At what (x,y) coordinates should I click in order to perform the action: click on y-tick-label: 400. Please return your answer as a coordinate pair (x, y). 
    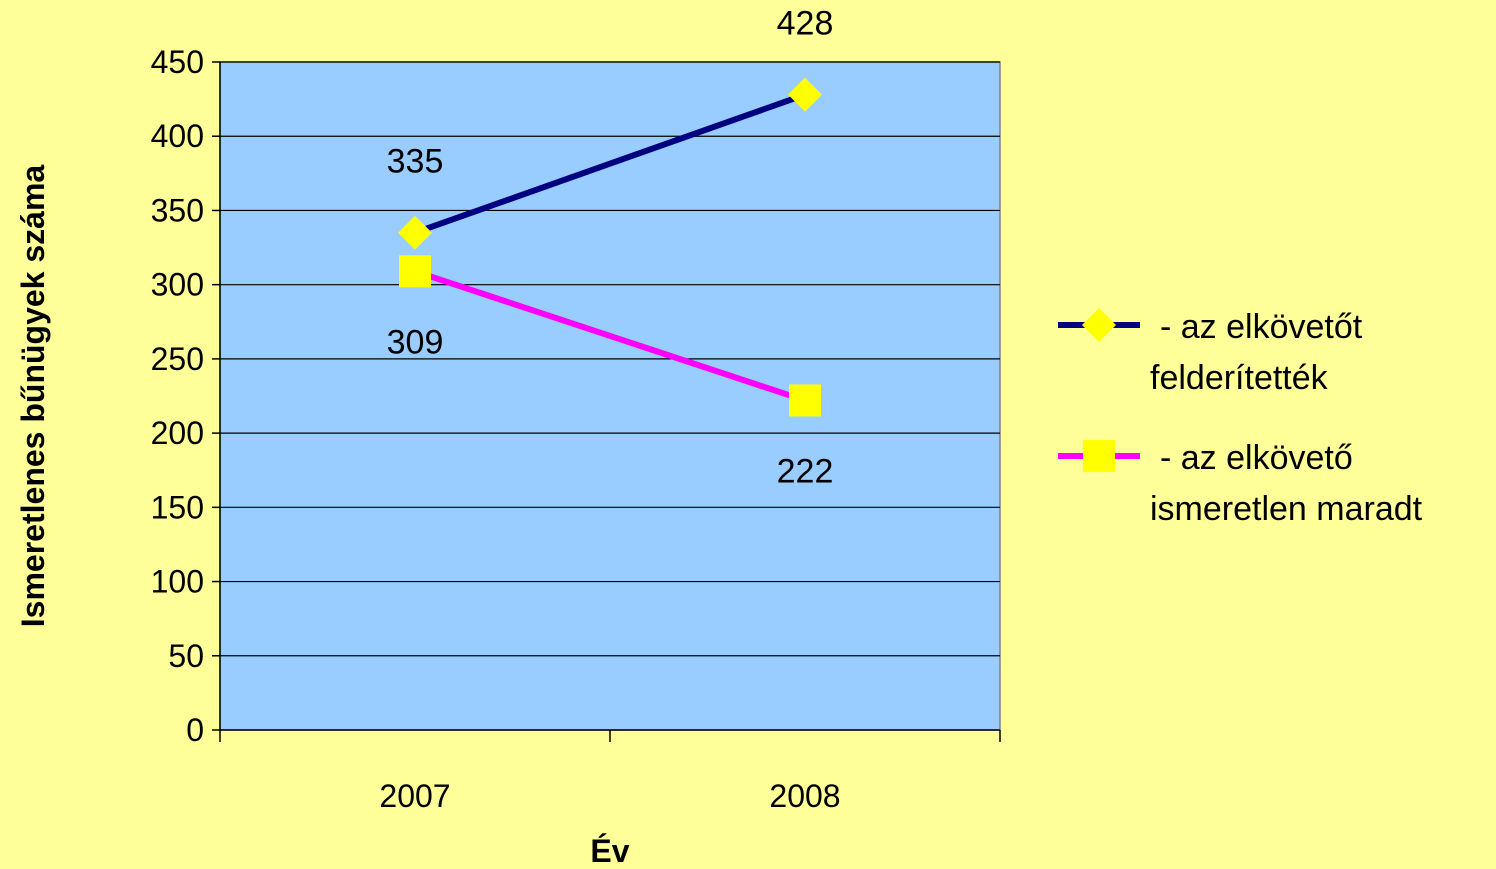
    Looking at the image, I should click on (177, 136).